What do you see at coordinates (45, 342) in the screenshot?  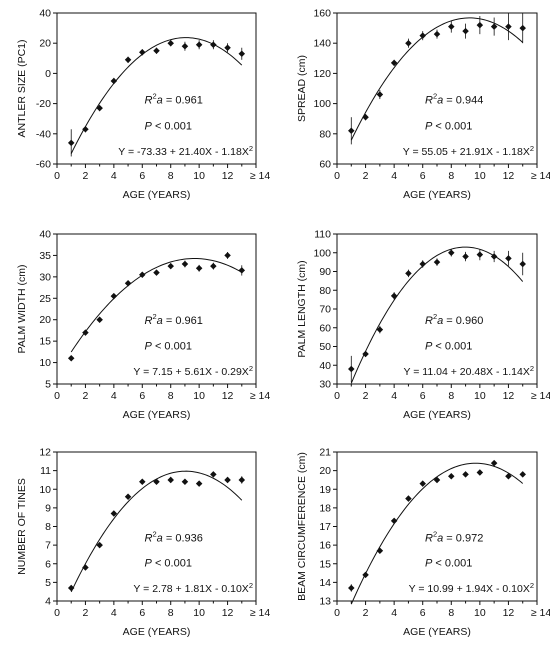 I see `y-tick-label: 15` at bounding box center [45, 342].